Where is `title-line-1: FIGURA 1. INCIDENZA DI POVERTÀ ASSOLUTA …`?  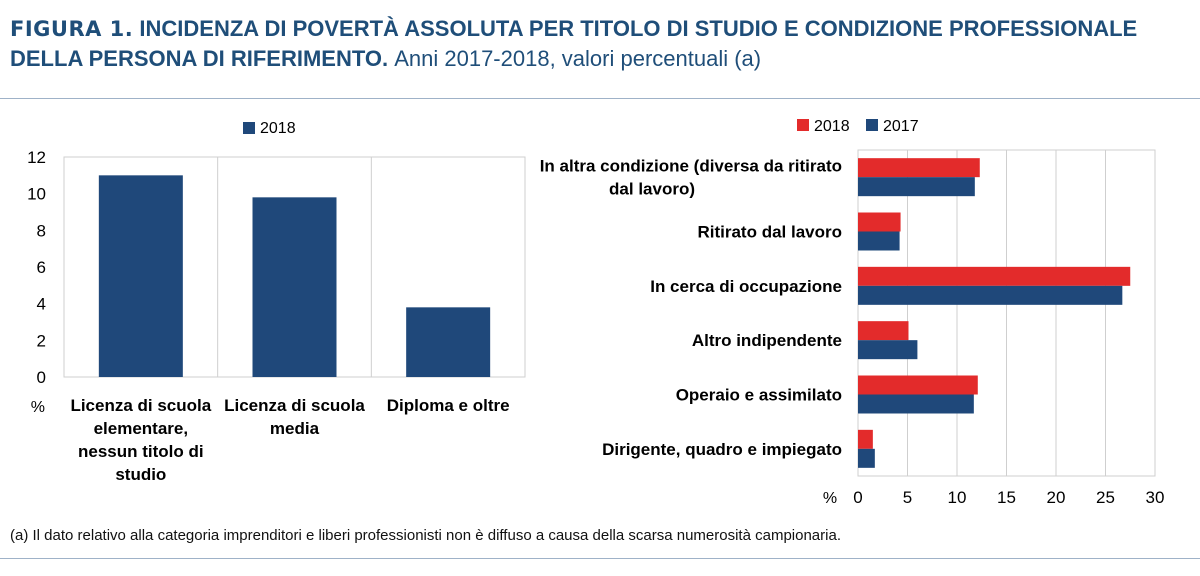 title-line-1: FIGURA 1. INCIDENZA DI POVERTÀ ASSOLUTA … is located at coordinates (600, 29).